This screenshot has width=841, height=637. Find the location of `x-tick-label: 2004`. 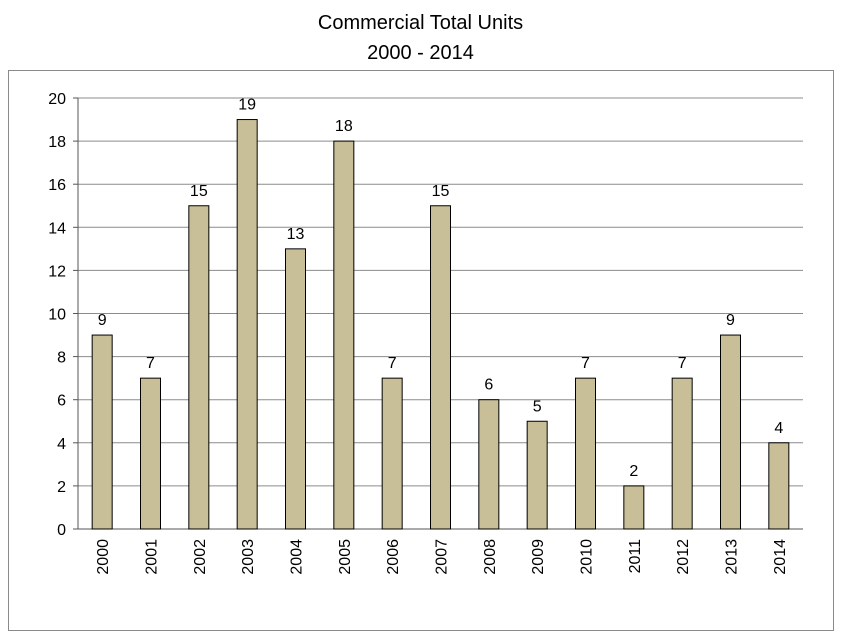

x-tick-label: 2004 is located at coordinates (297, 557).